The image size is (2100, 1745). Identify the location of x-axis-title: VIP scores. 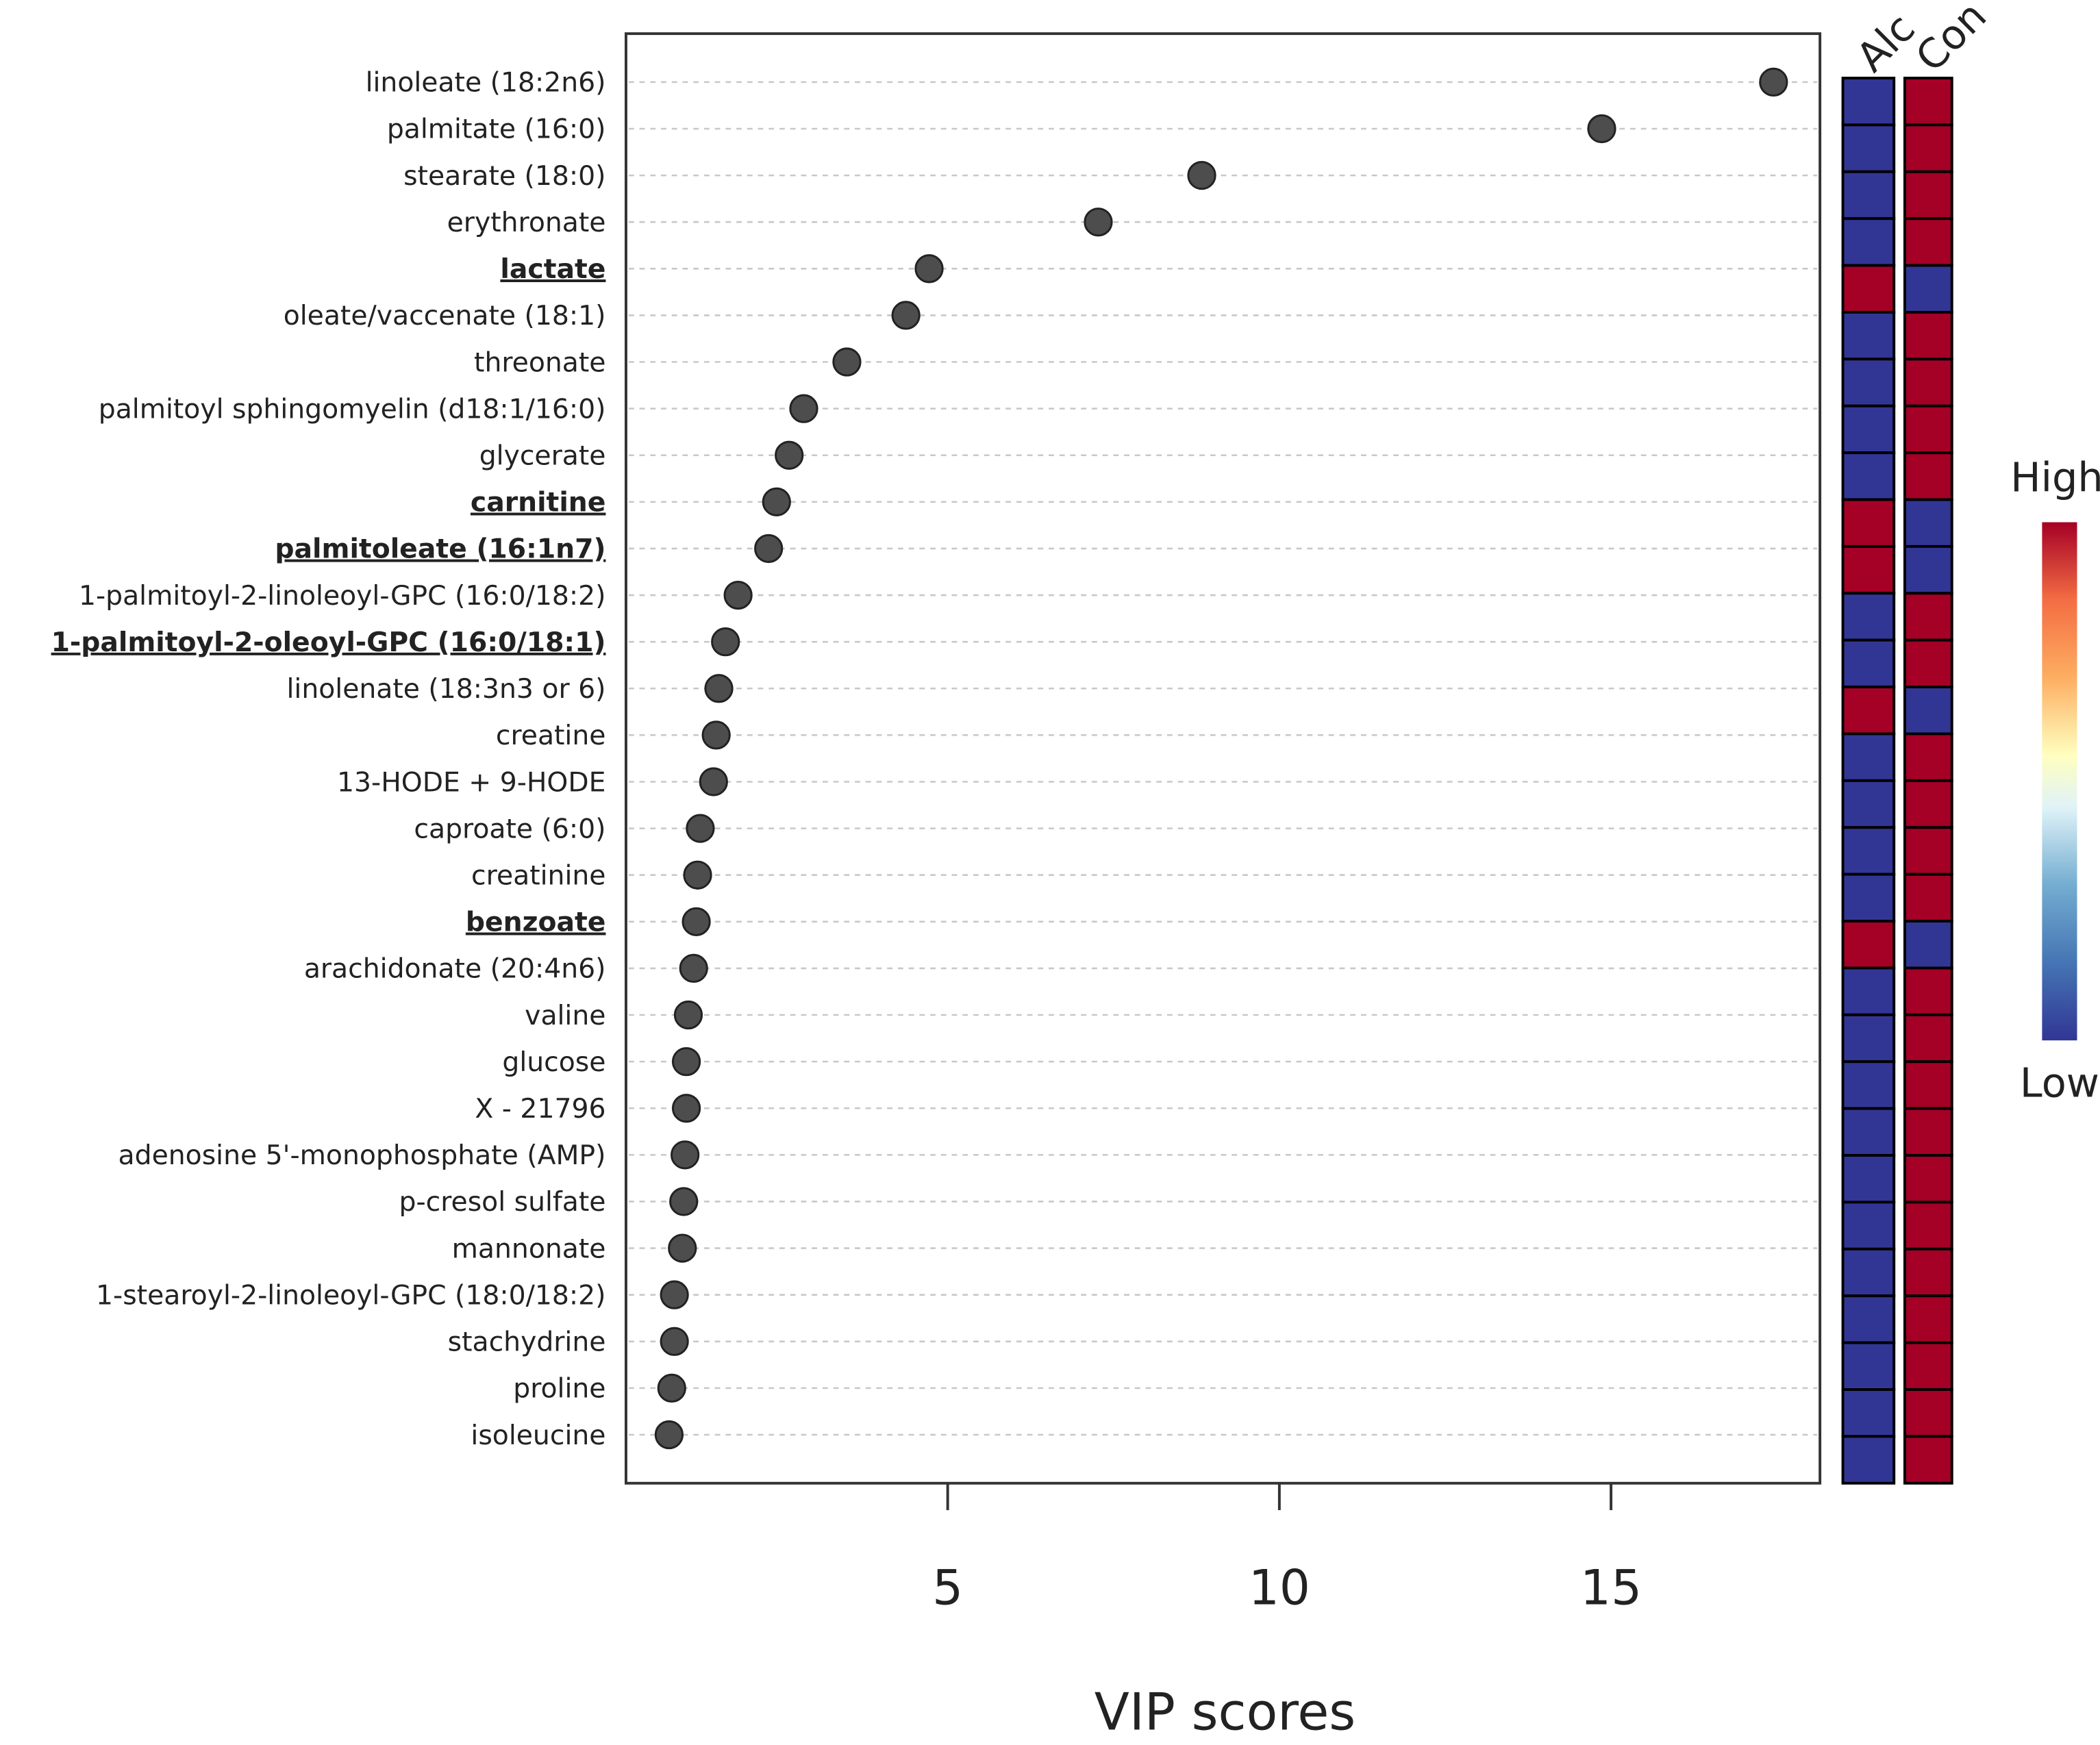
(1225, 1712).